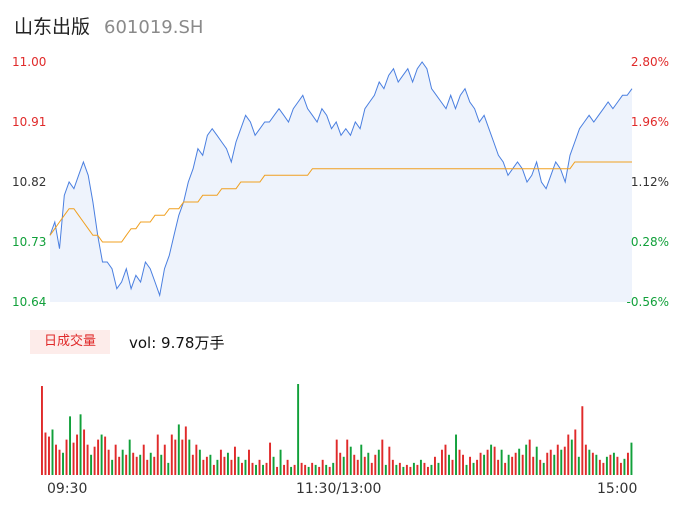 This screenshot has height=524, width=686. What do you see at coordinates (154, 27) in the screenshot?
I see `stock-code: 601019.SH` at bounding box center [154, 27].